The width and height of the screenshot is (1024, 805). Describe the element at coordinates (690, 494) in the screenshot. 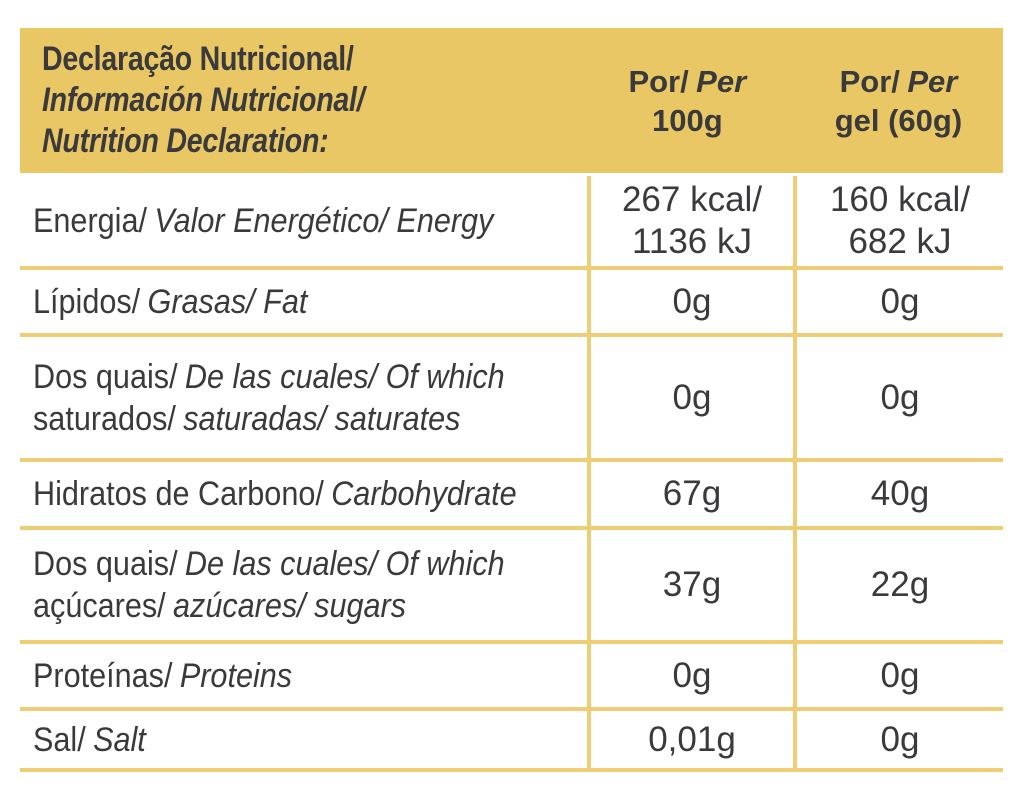

I see `value-per-100g: 67g` at that location.